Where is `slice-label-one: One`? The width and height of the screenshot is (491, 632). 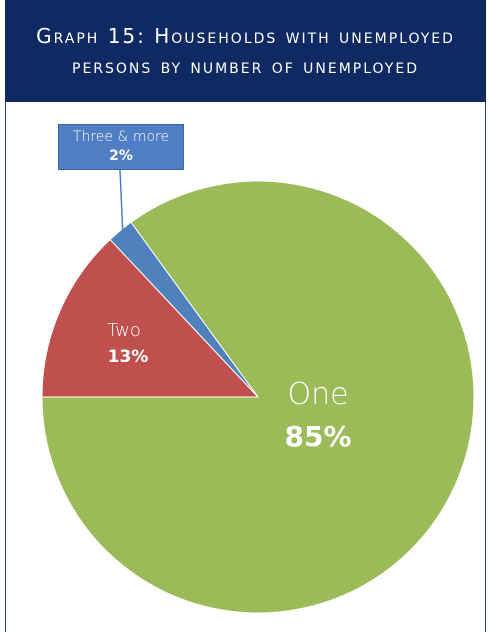
slice-label-one: One is located at coordinates (317, 394).